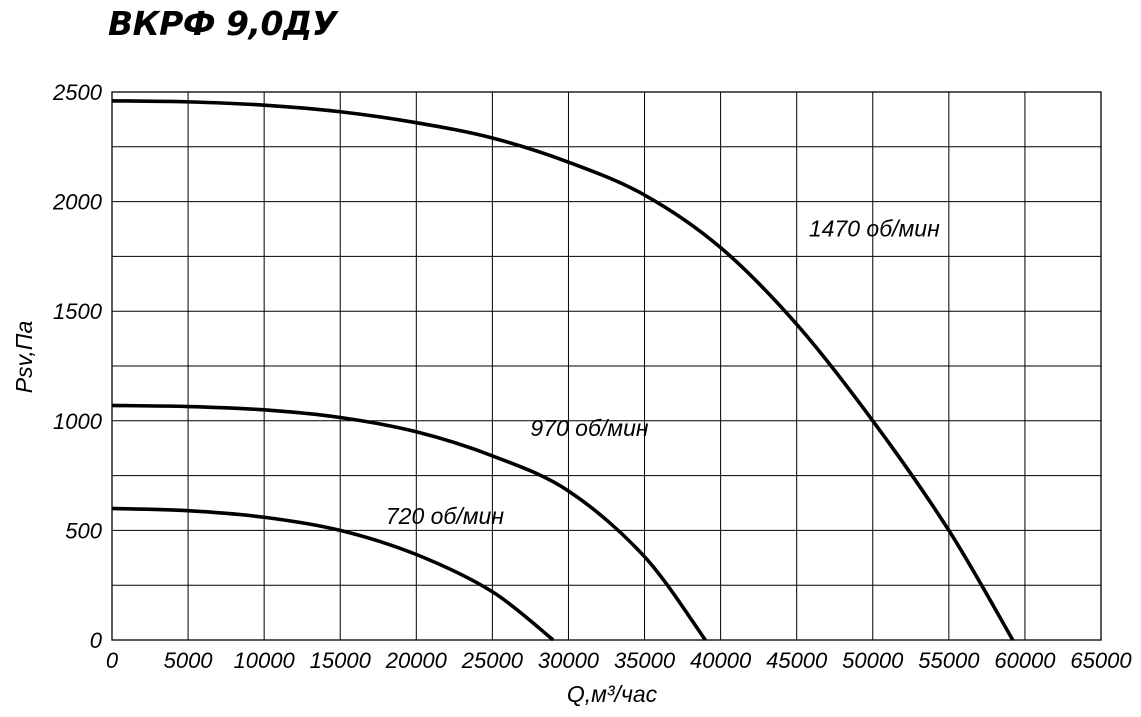 This screenshot has height=717, width=1141. I want to click on x-tick-label: 60000, so click(1025, 660).